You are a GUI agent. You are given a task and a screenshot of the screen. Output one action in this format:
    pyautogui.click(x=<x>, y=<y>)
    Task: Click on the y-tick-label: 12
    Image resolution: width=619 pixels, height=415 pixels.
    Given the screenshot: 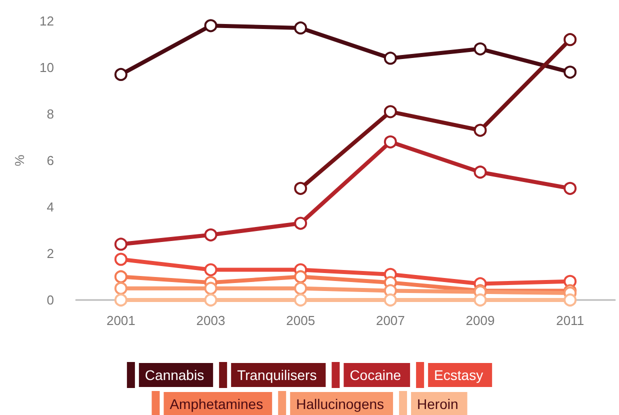 What is the action you would take?
    pyautogui.click(x=47, y=21)
    